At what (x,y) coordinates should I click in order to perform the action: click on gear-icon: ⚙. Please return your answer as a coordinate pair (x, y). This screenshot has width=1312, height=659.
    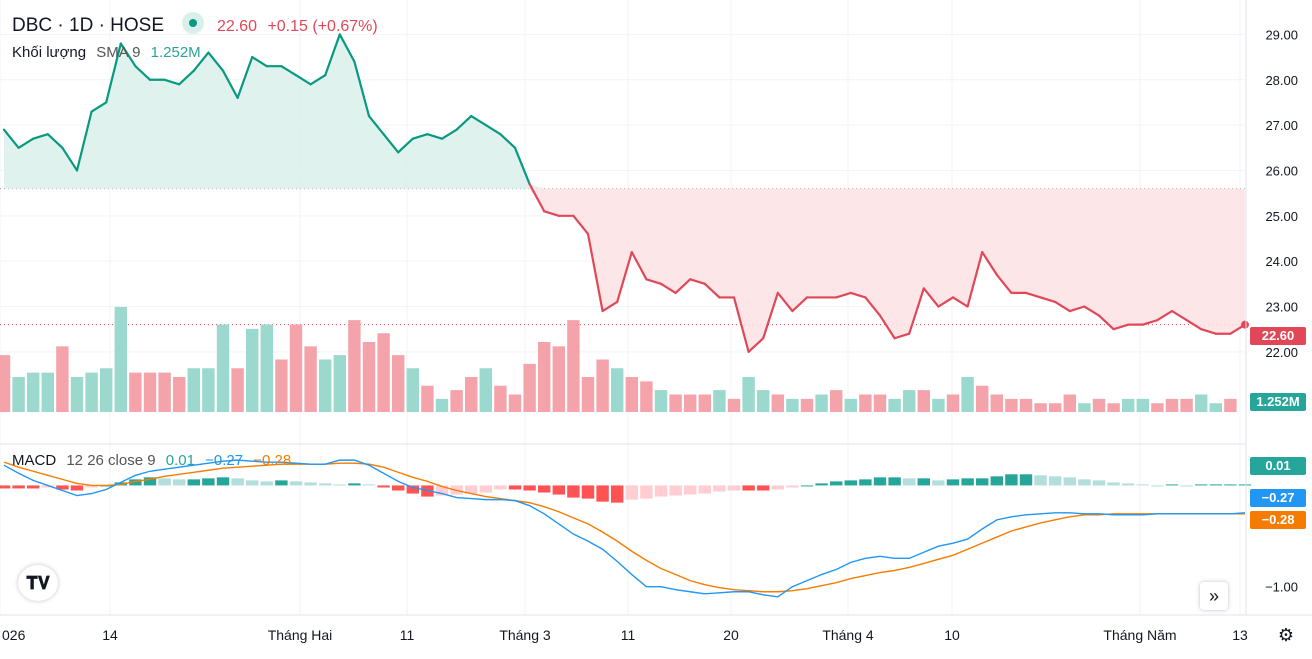
    Looking at the image, I should click on (1286, 635).